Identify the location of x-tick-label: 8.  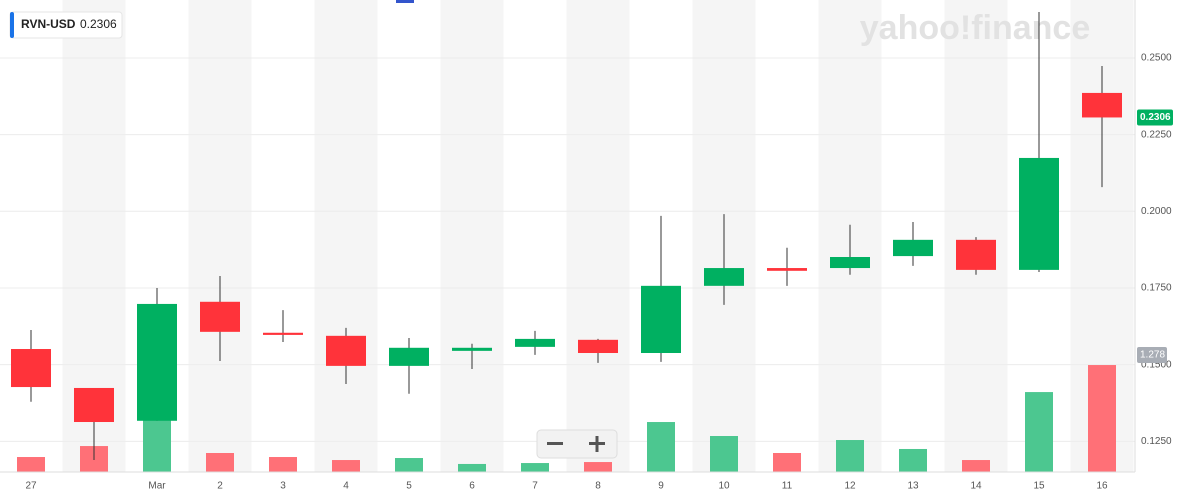
(598, 486).